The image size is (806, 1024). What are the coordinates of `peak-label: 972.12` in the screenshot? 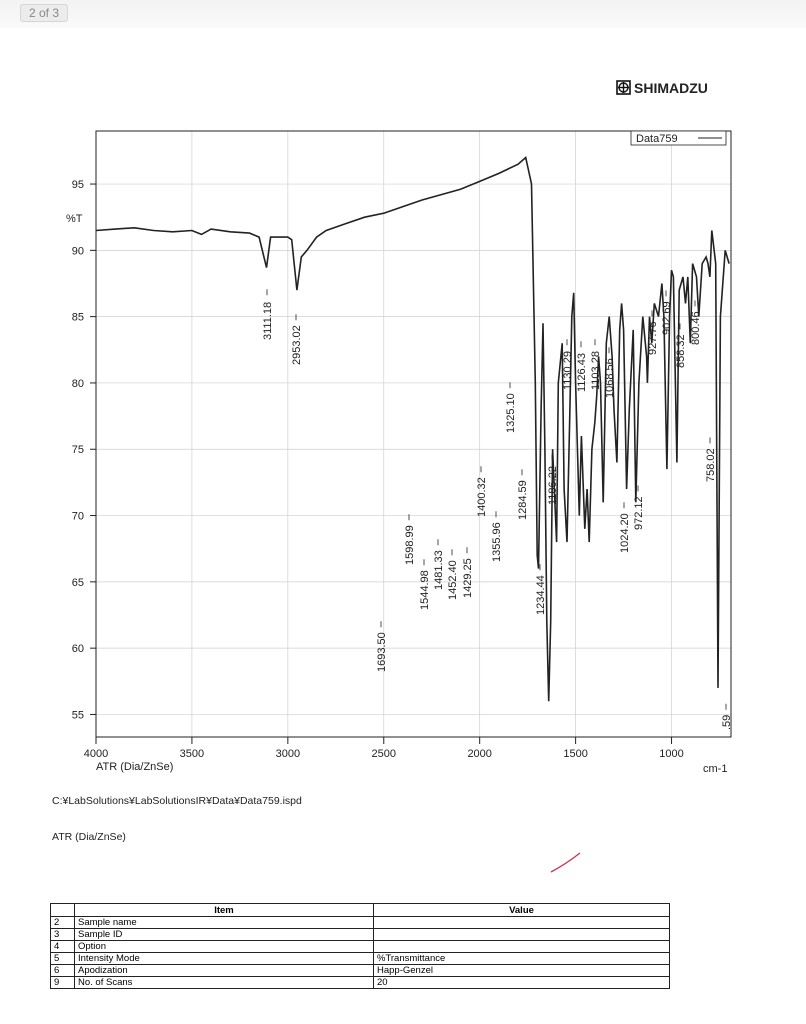 It's located at (639, 513).